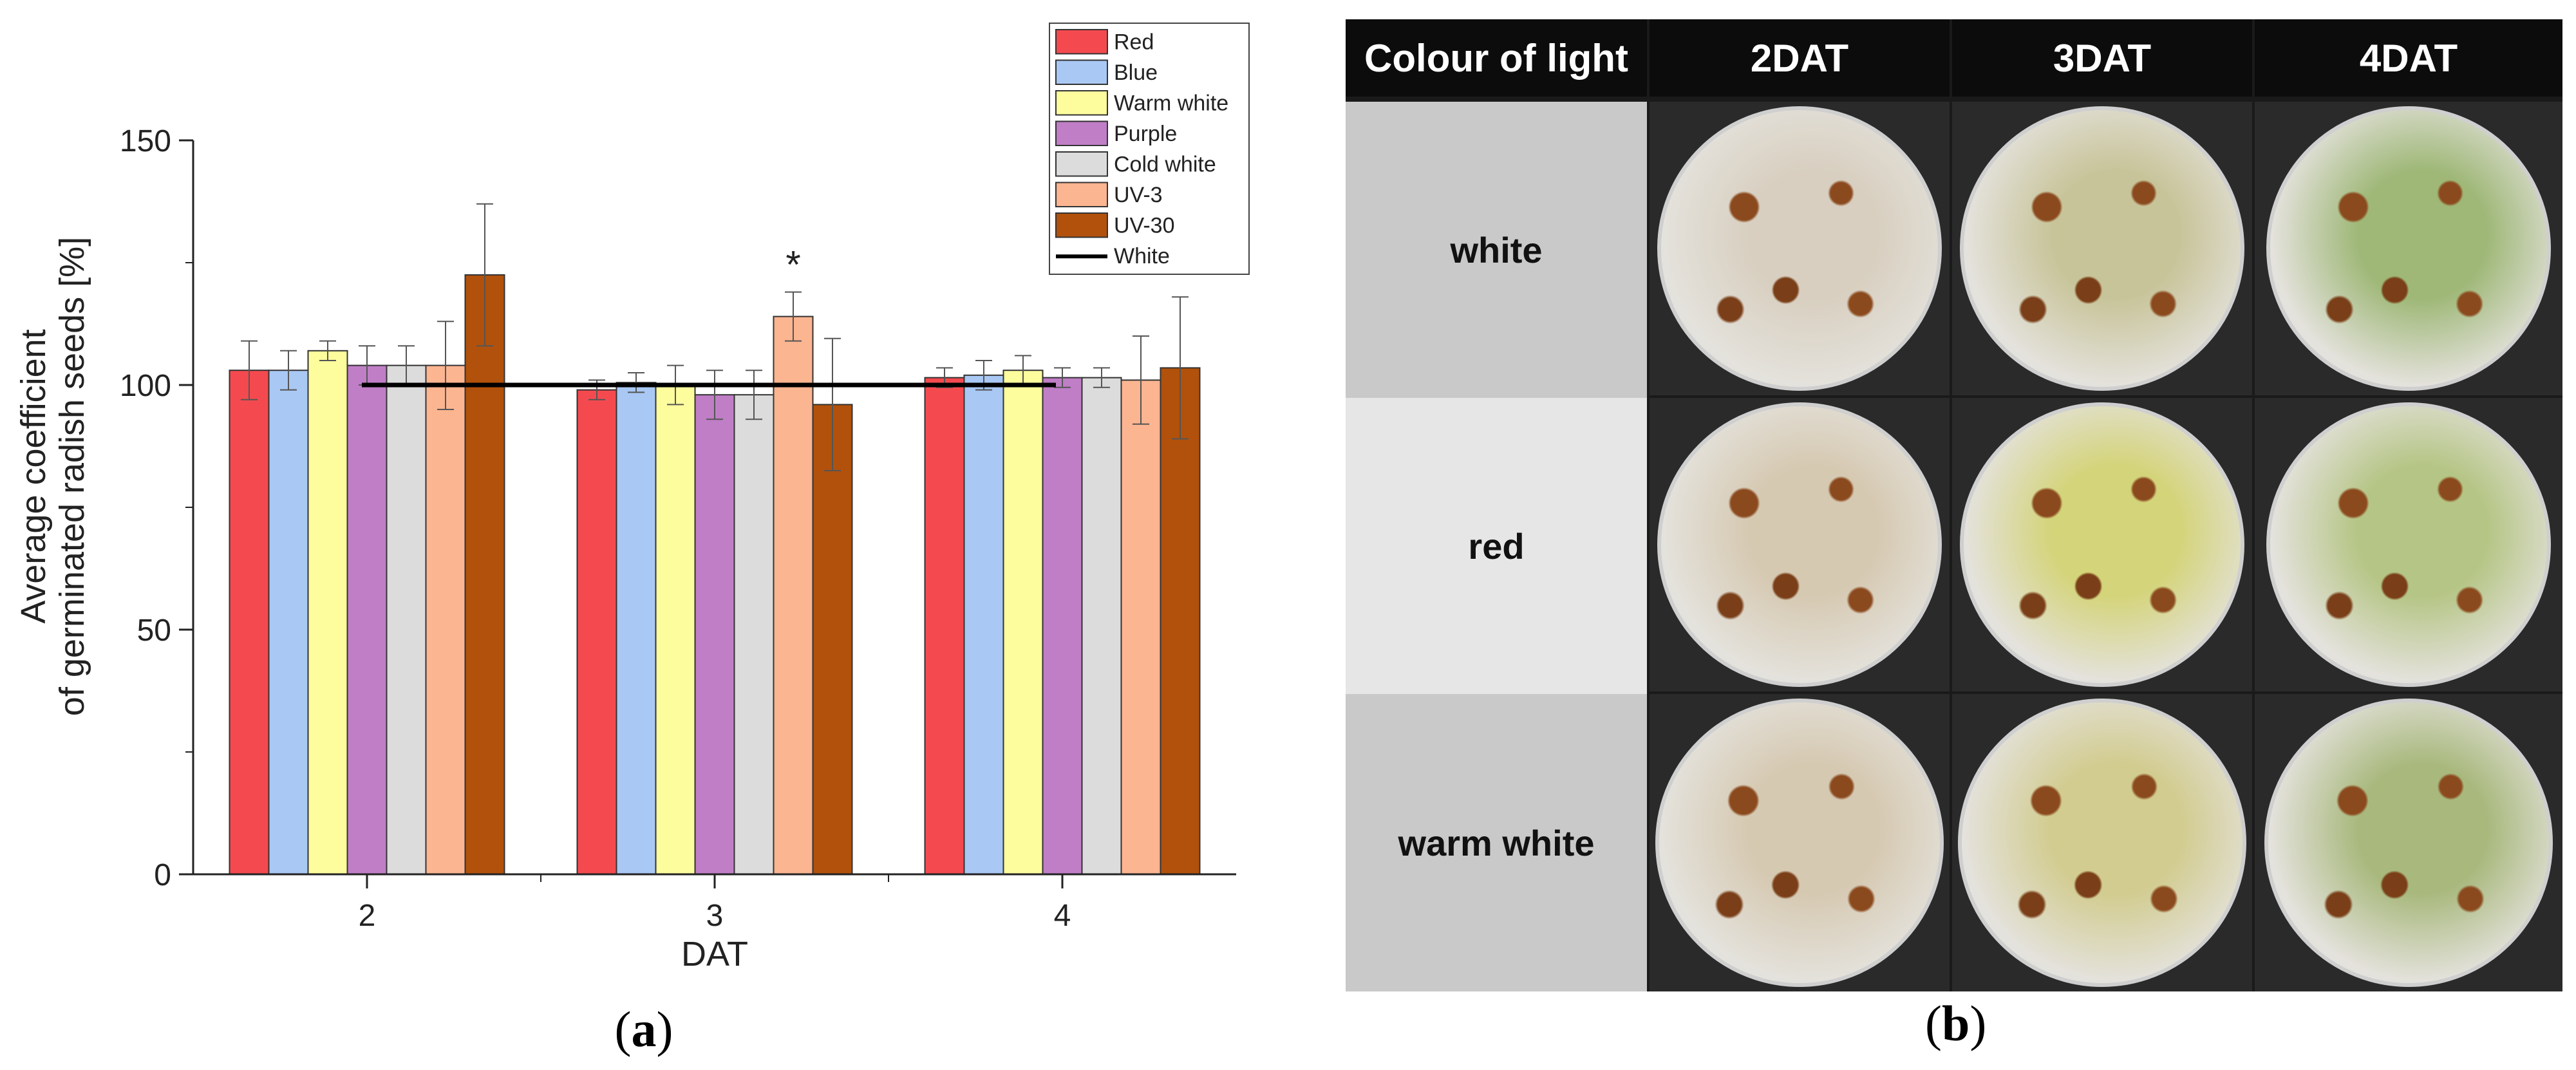 The image size is (2576, 1070). Describe the element at coordinates (1496, 842) in the screenshot. I see `row-label-warm-white: warm white` at that location.